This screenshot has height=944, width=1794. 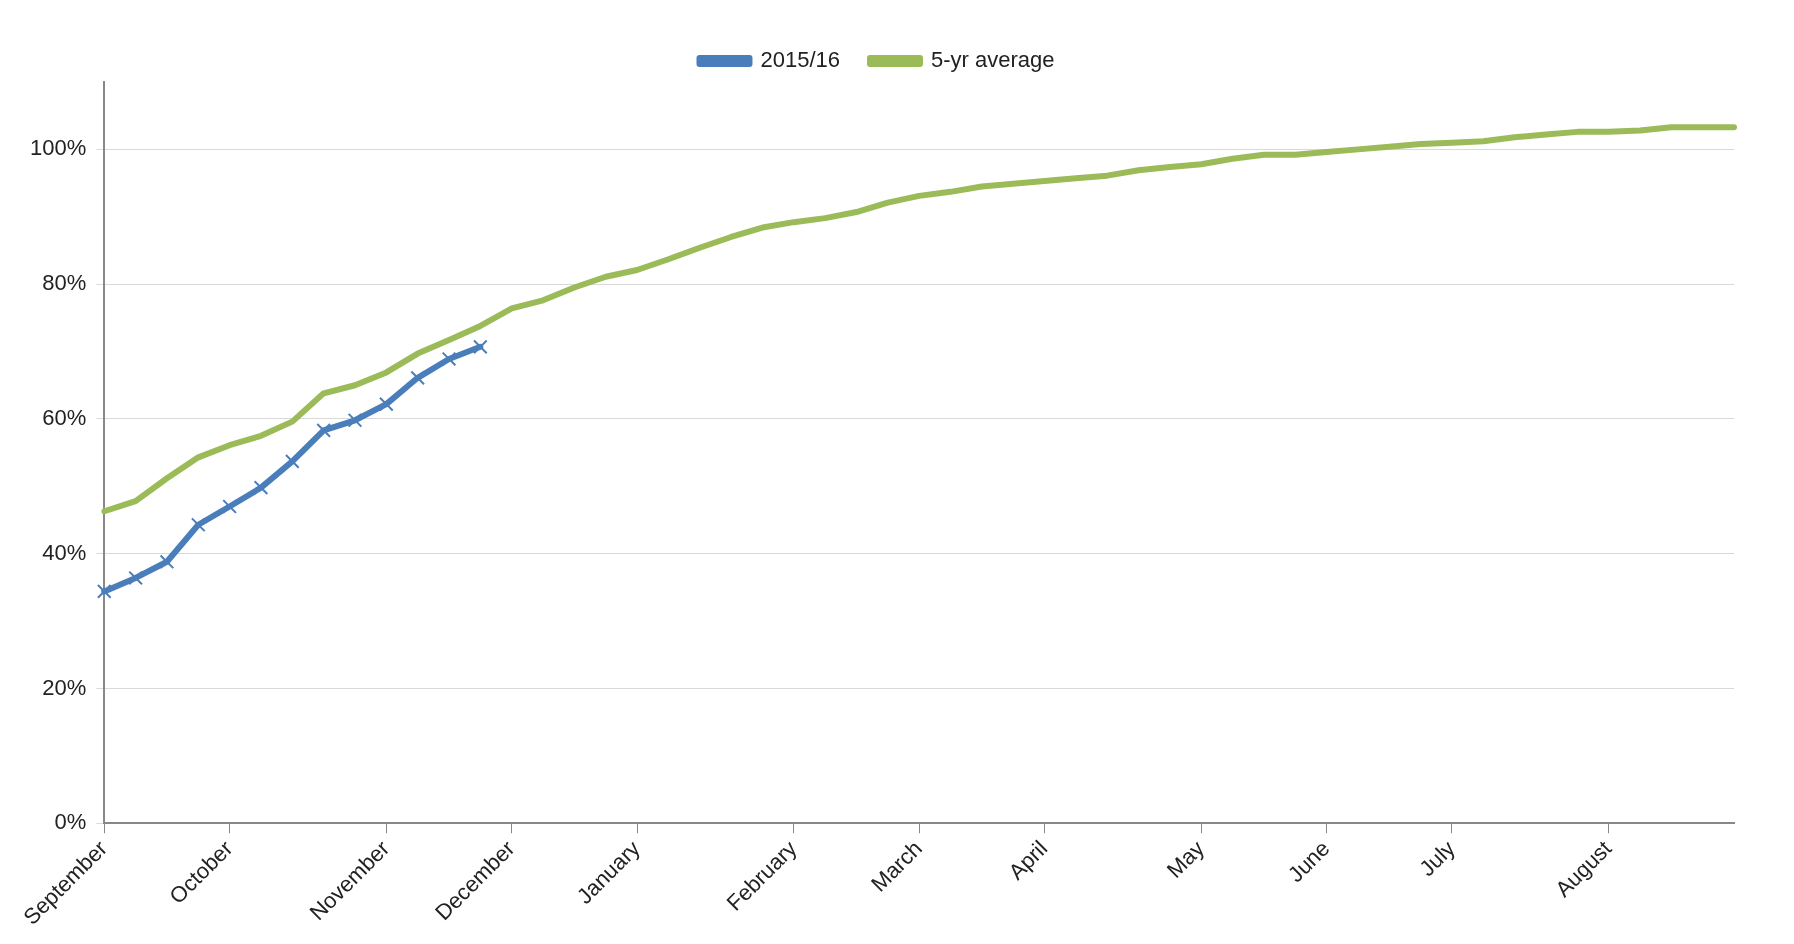 What do you see at coordinates (58, 148) in the screenshot?
I see `y-tick-label: 100%` at bounding box center [58, 148].